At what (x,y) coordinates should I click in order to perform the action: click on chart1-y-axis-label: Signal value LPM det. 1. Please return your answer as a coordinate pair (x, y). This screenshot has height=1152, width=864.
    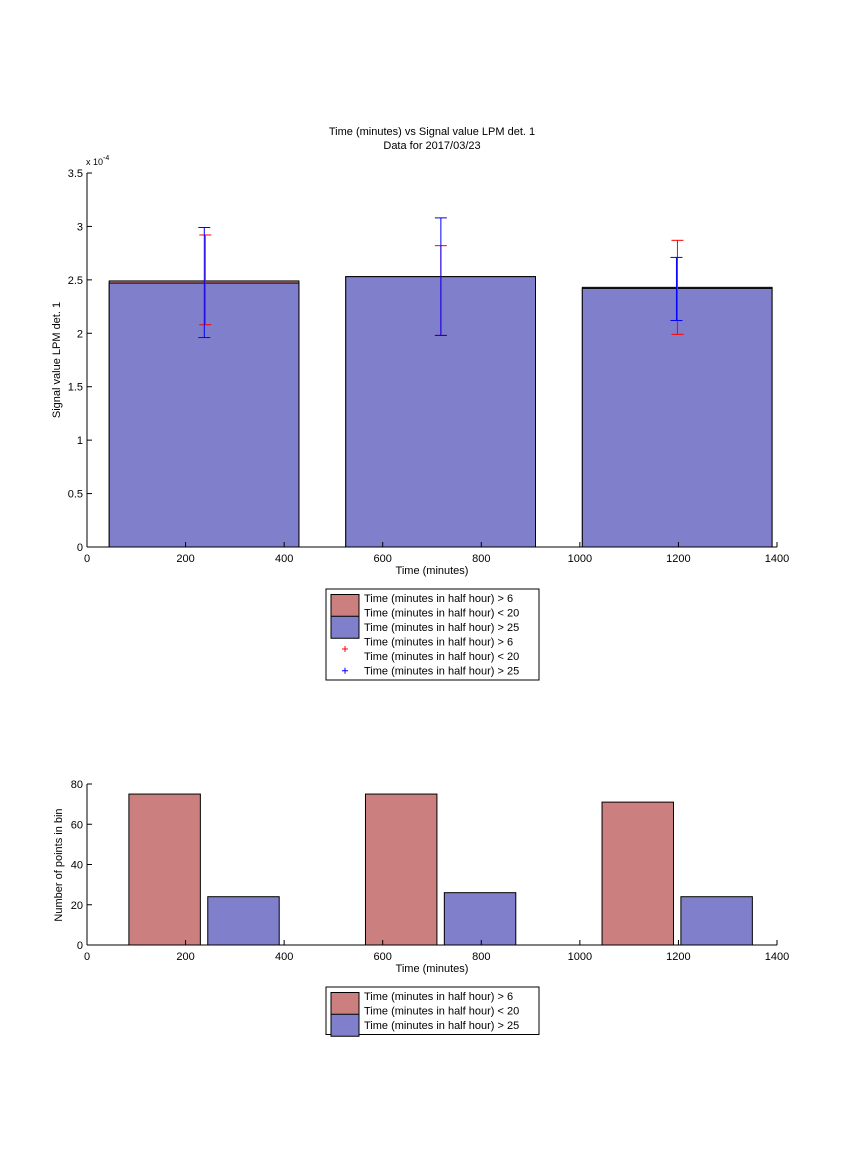
    Looking at the image, I should click on (57, 360).